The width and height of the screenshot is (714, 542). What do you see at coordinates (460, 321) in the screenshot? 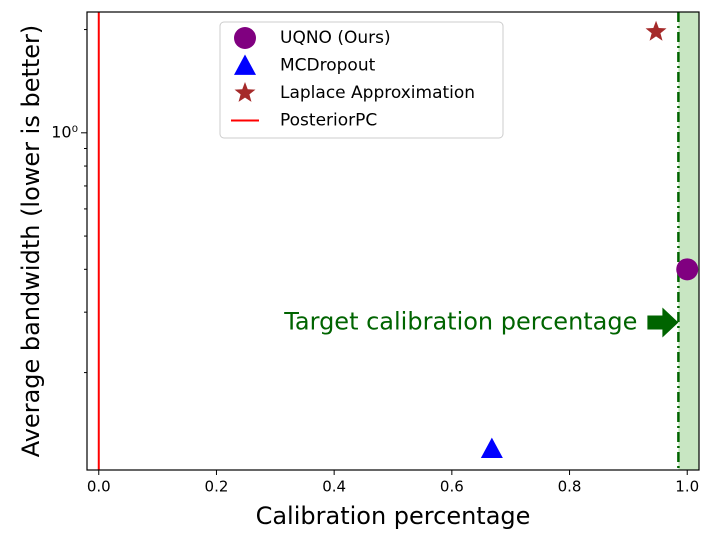
I see `annotation: Target calibration percentage` at bounding box center [460, 321].